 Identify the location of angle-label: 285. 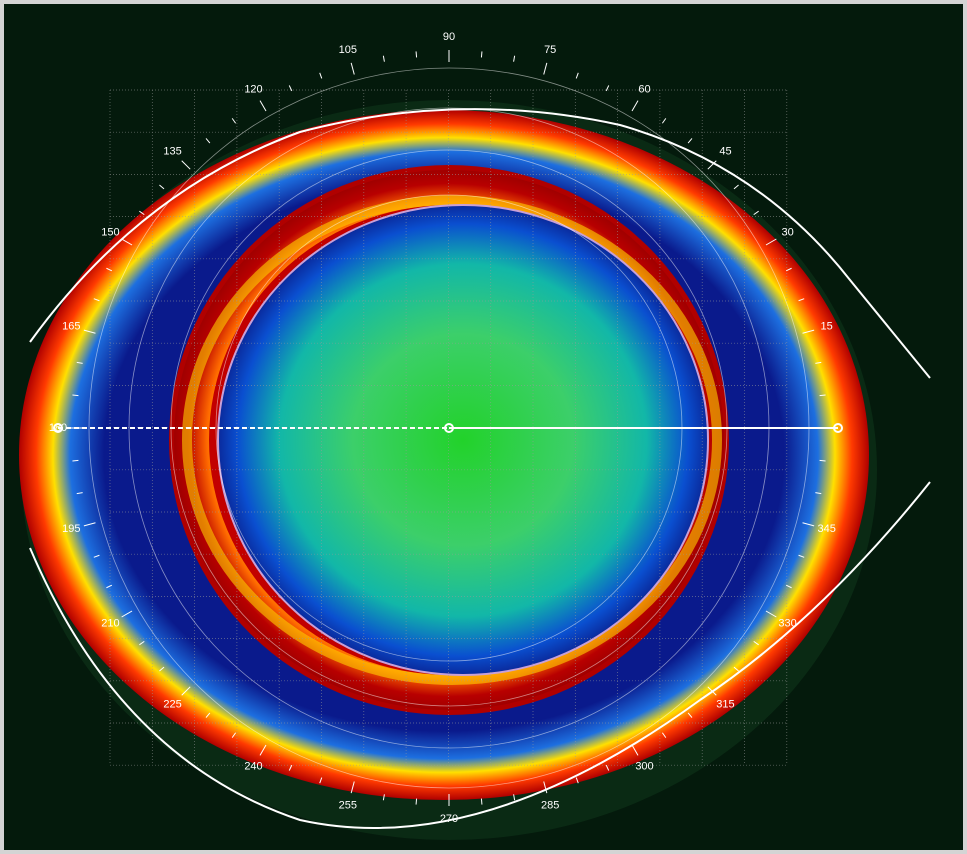
(550, 806).